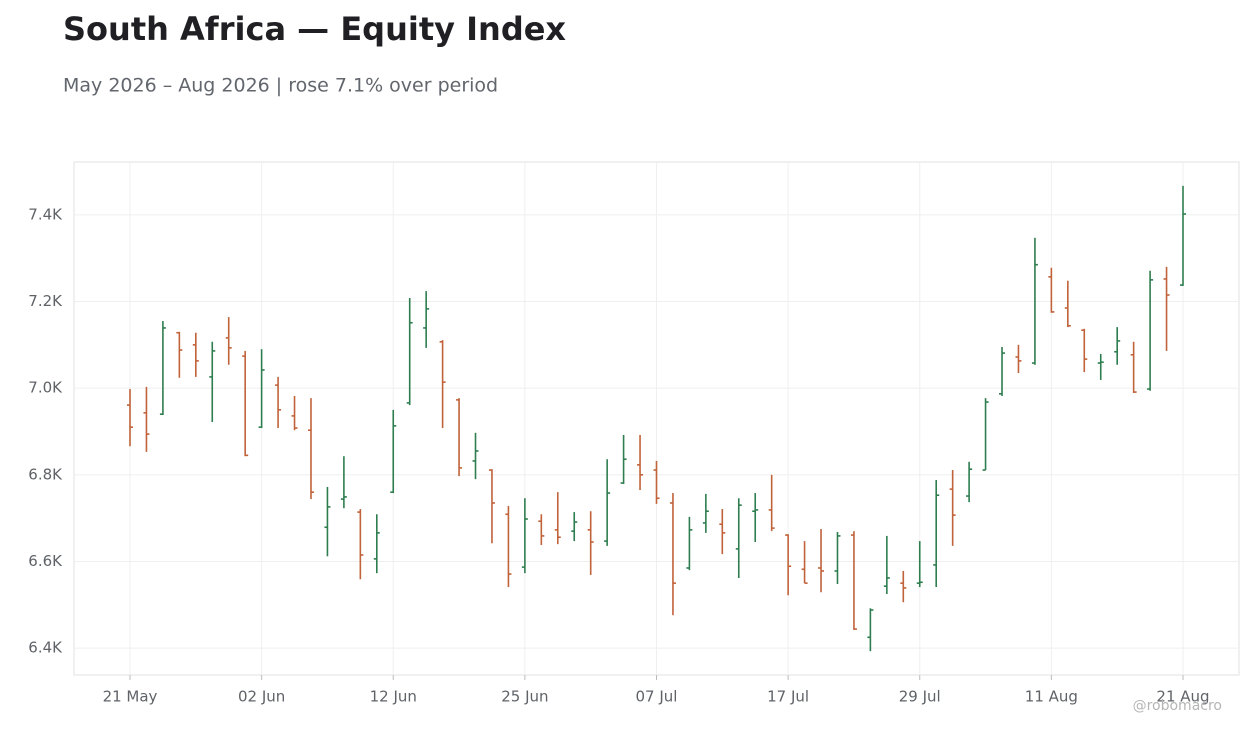 Image resolution: width=1260 pixels, height=732 pixels. I want to click on x-tick-label: 21 Aug, so click(1182, 697).